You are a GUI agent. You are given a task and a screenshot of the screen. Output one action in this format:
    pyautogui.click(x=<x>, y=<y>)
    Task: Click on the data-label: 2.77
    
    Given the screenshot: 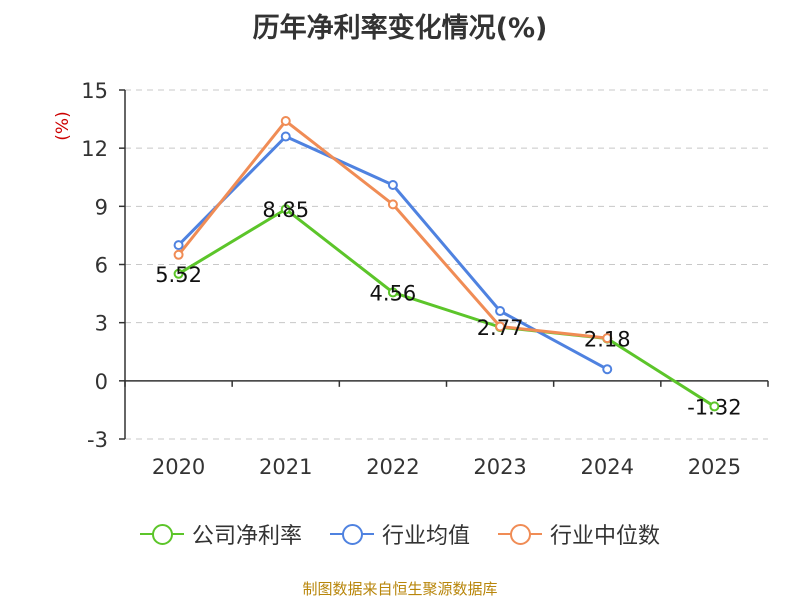 What is the action you would take?
    pyautogui.click(x=500, y=328)
    